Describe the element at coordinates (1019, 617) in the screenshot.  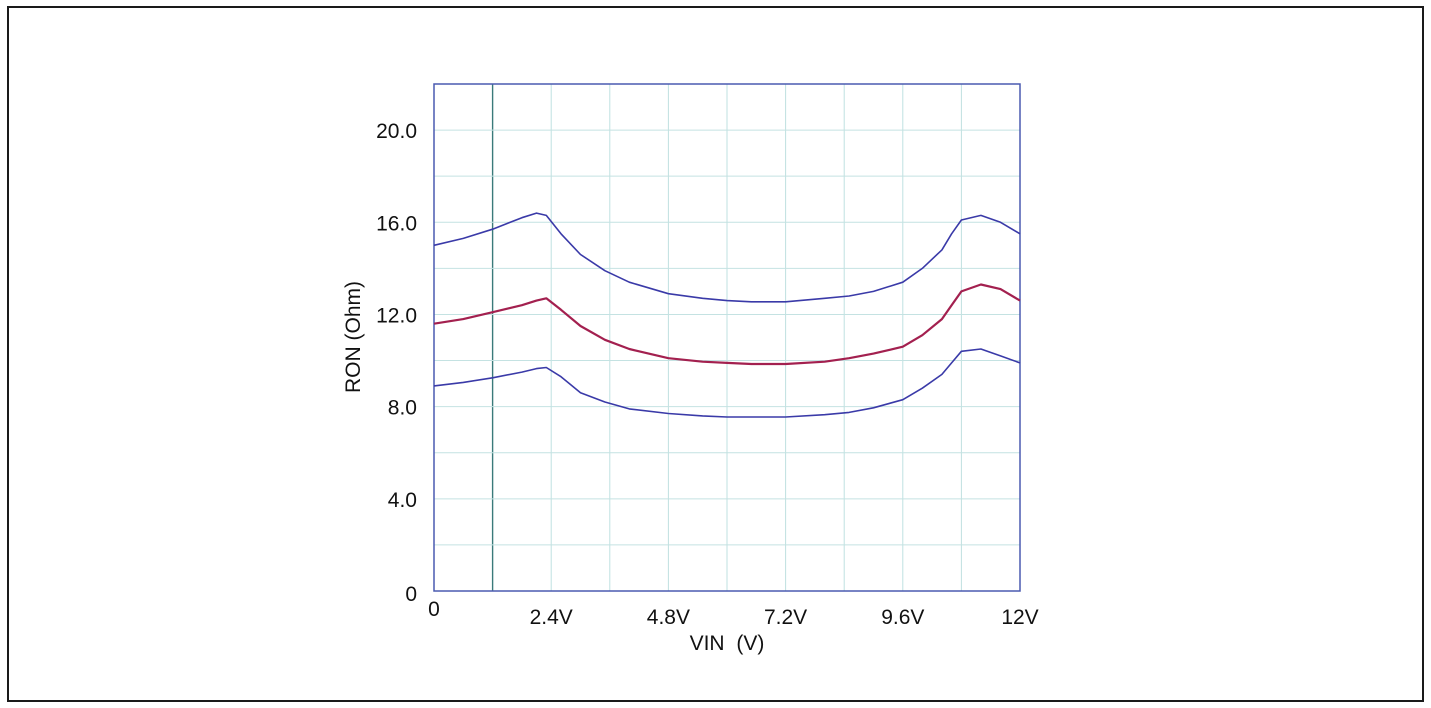
I see `x-tick-label: 12V` at that location.